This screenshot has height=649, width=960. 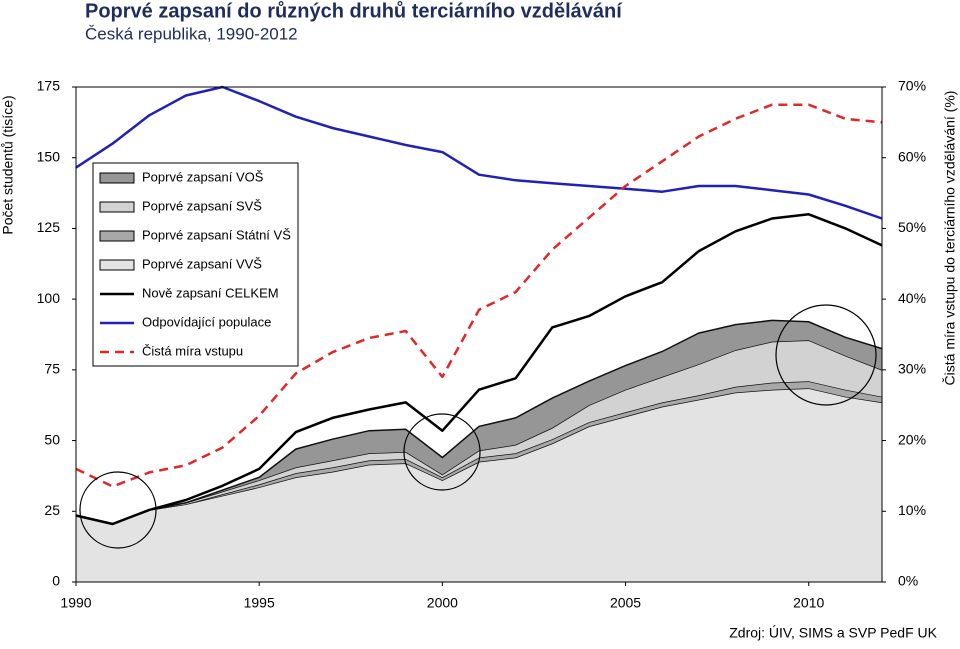 What do you see at coordinates (210, 292) in the screenshot?
I see `legend-label: Nově zapsaní CELKEM` at bounding box center [210, 292].